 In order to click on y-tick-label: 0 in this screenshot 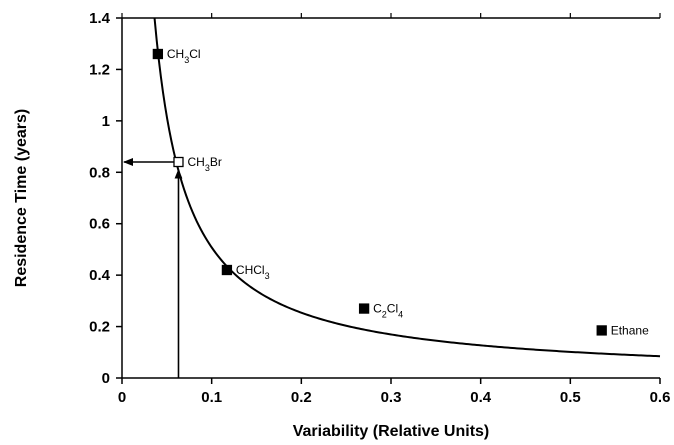, I will do `click(106, 378)`.